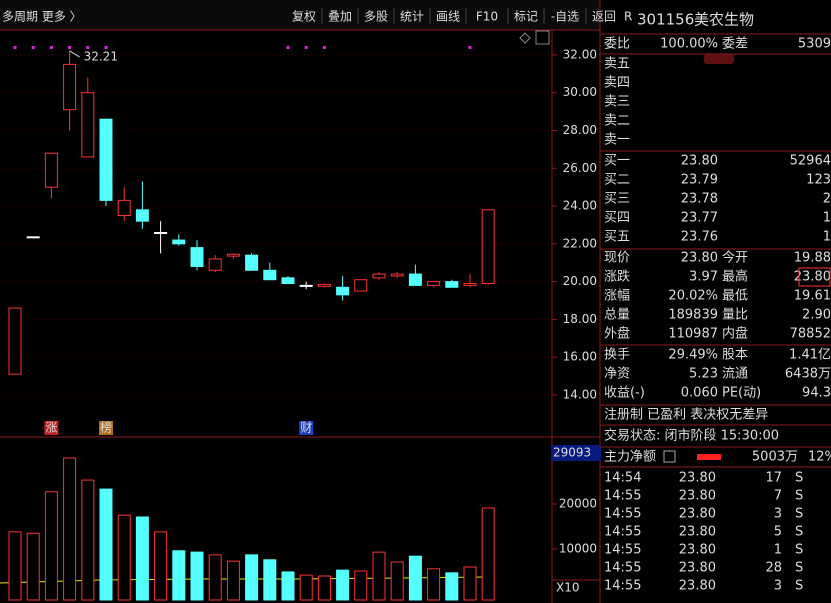 The image size is (831, 603). I want to click on ask-label: 卖一, so click(617, 140).